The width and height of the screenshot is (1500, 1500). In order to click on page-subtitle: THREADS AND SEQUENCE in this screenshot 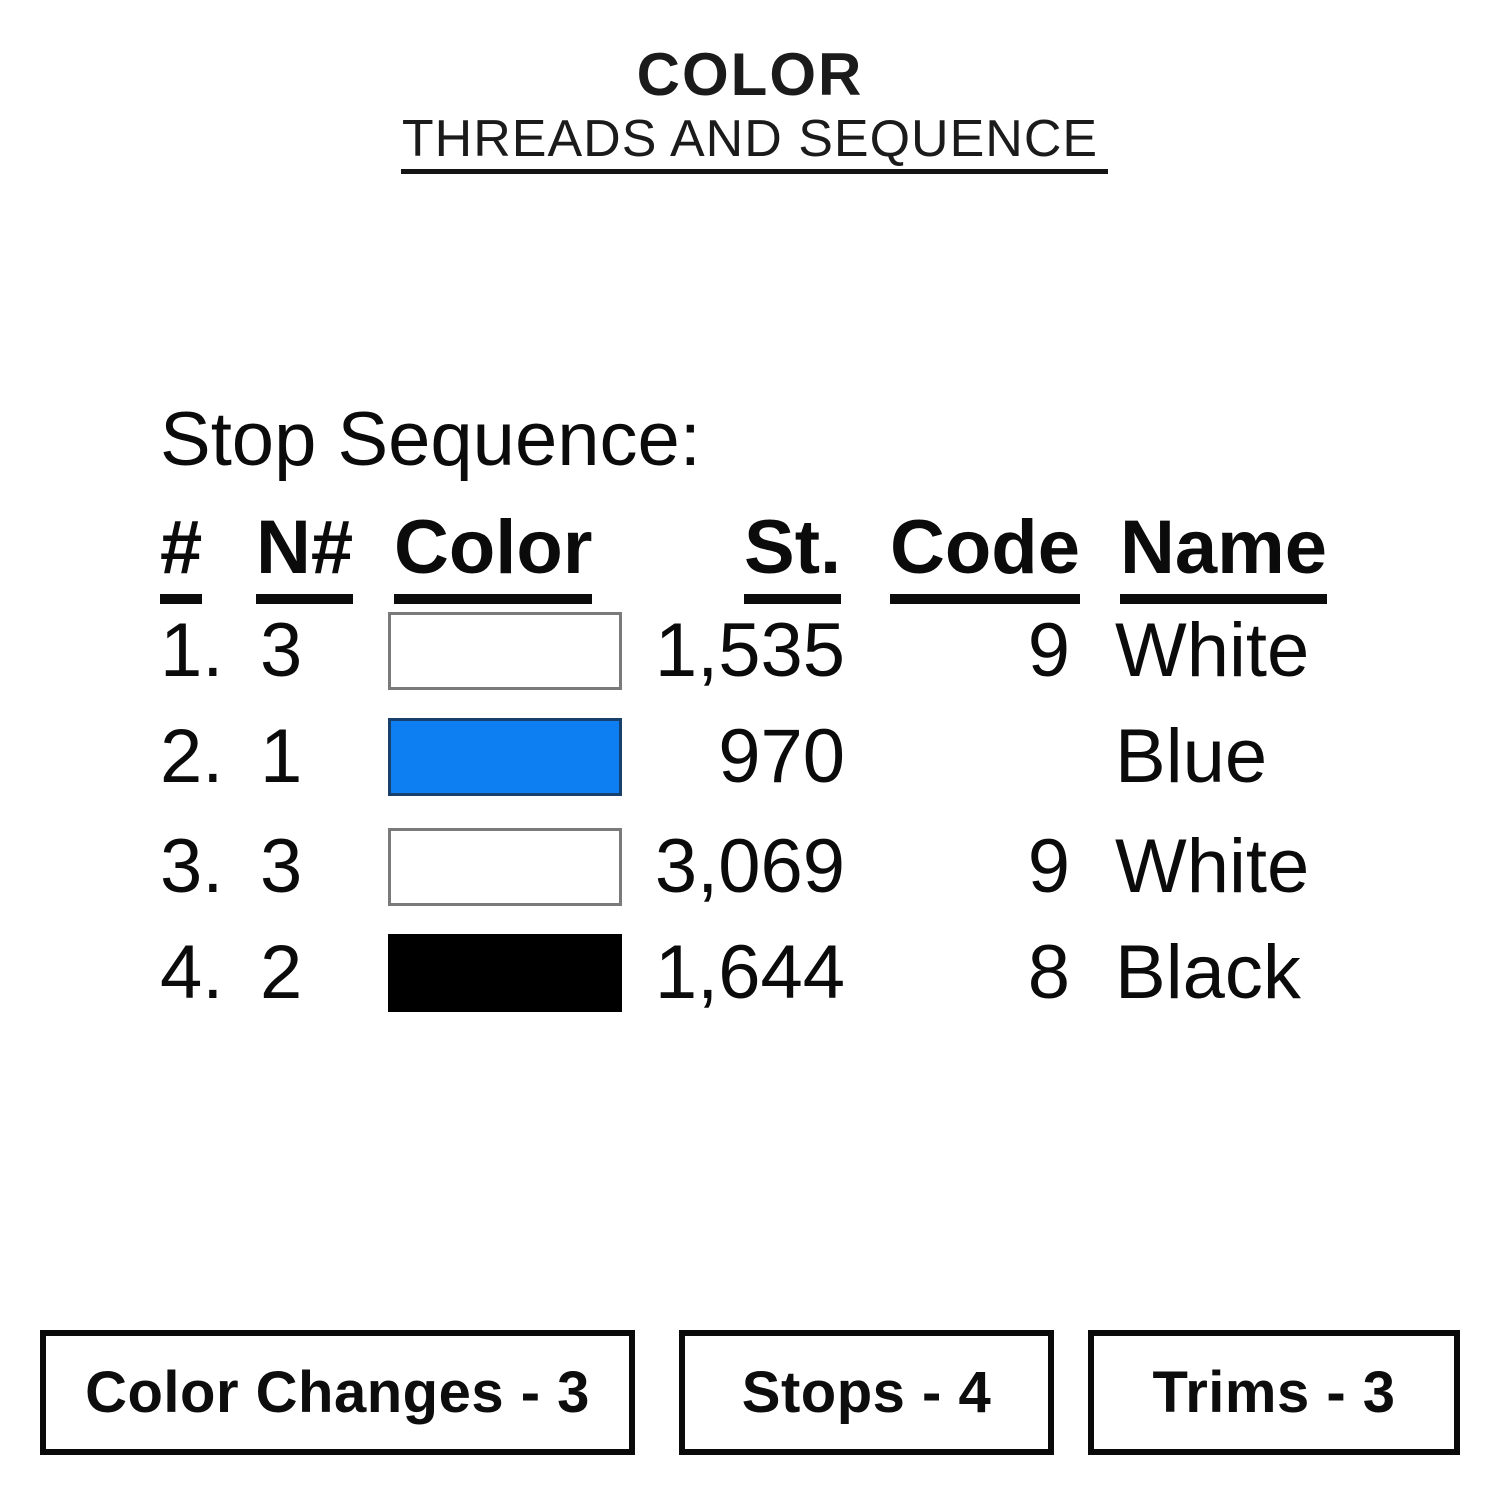, I will do `click(750, 139)`.